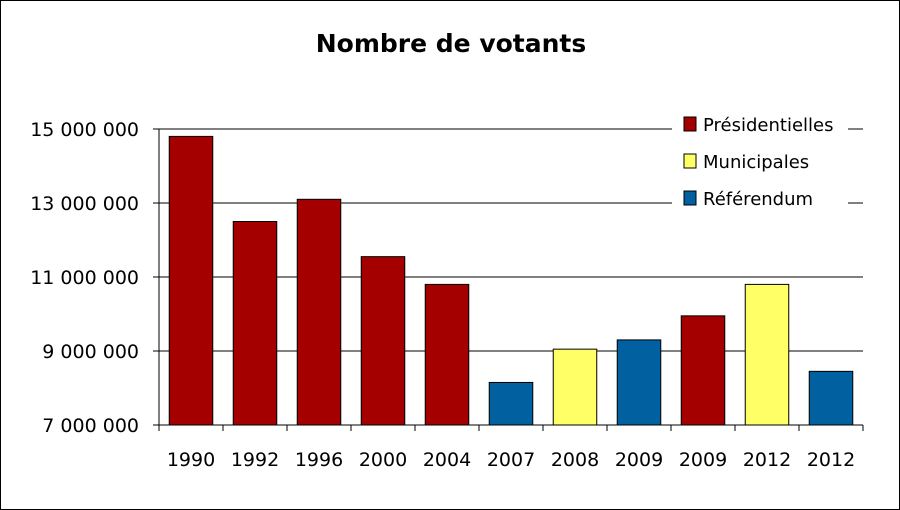 This screenshot has width=900, height=510. What do you see at coordinates (447, 460) in the screenshot?
I see `x-tick-label: 2004` at bounding box center [447, 460].